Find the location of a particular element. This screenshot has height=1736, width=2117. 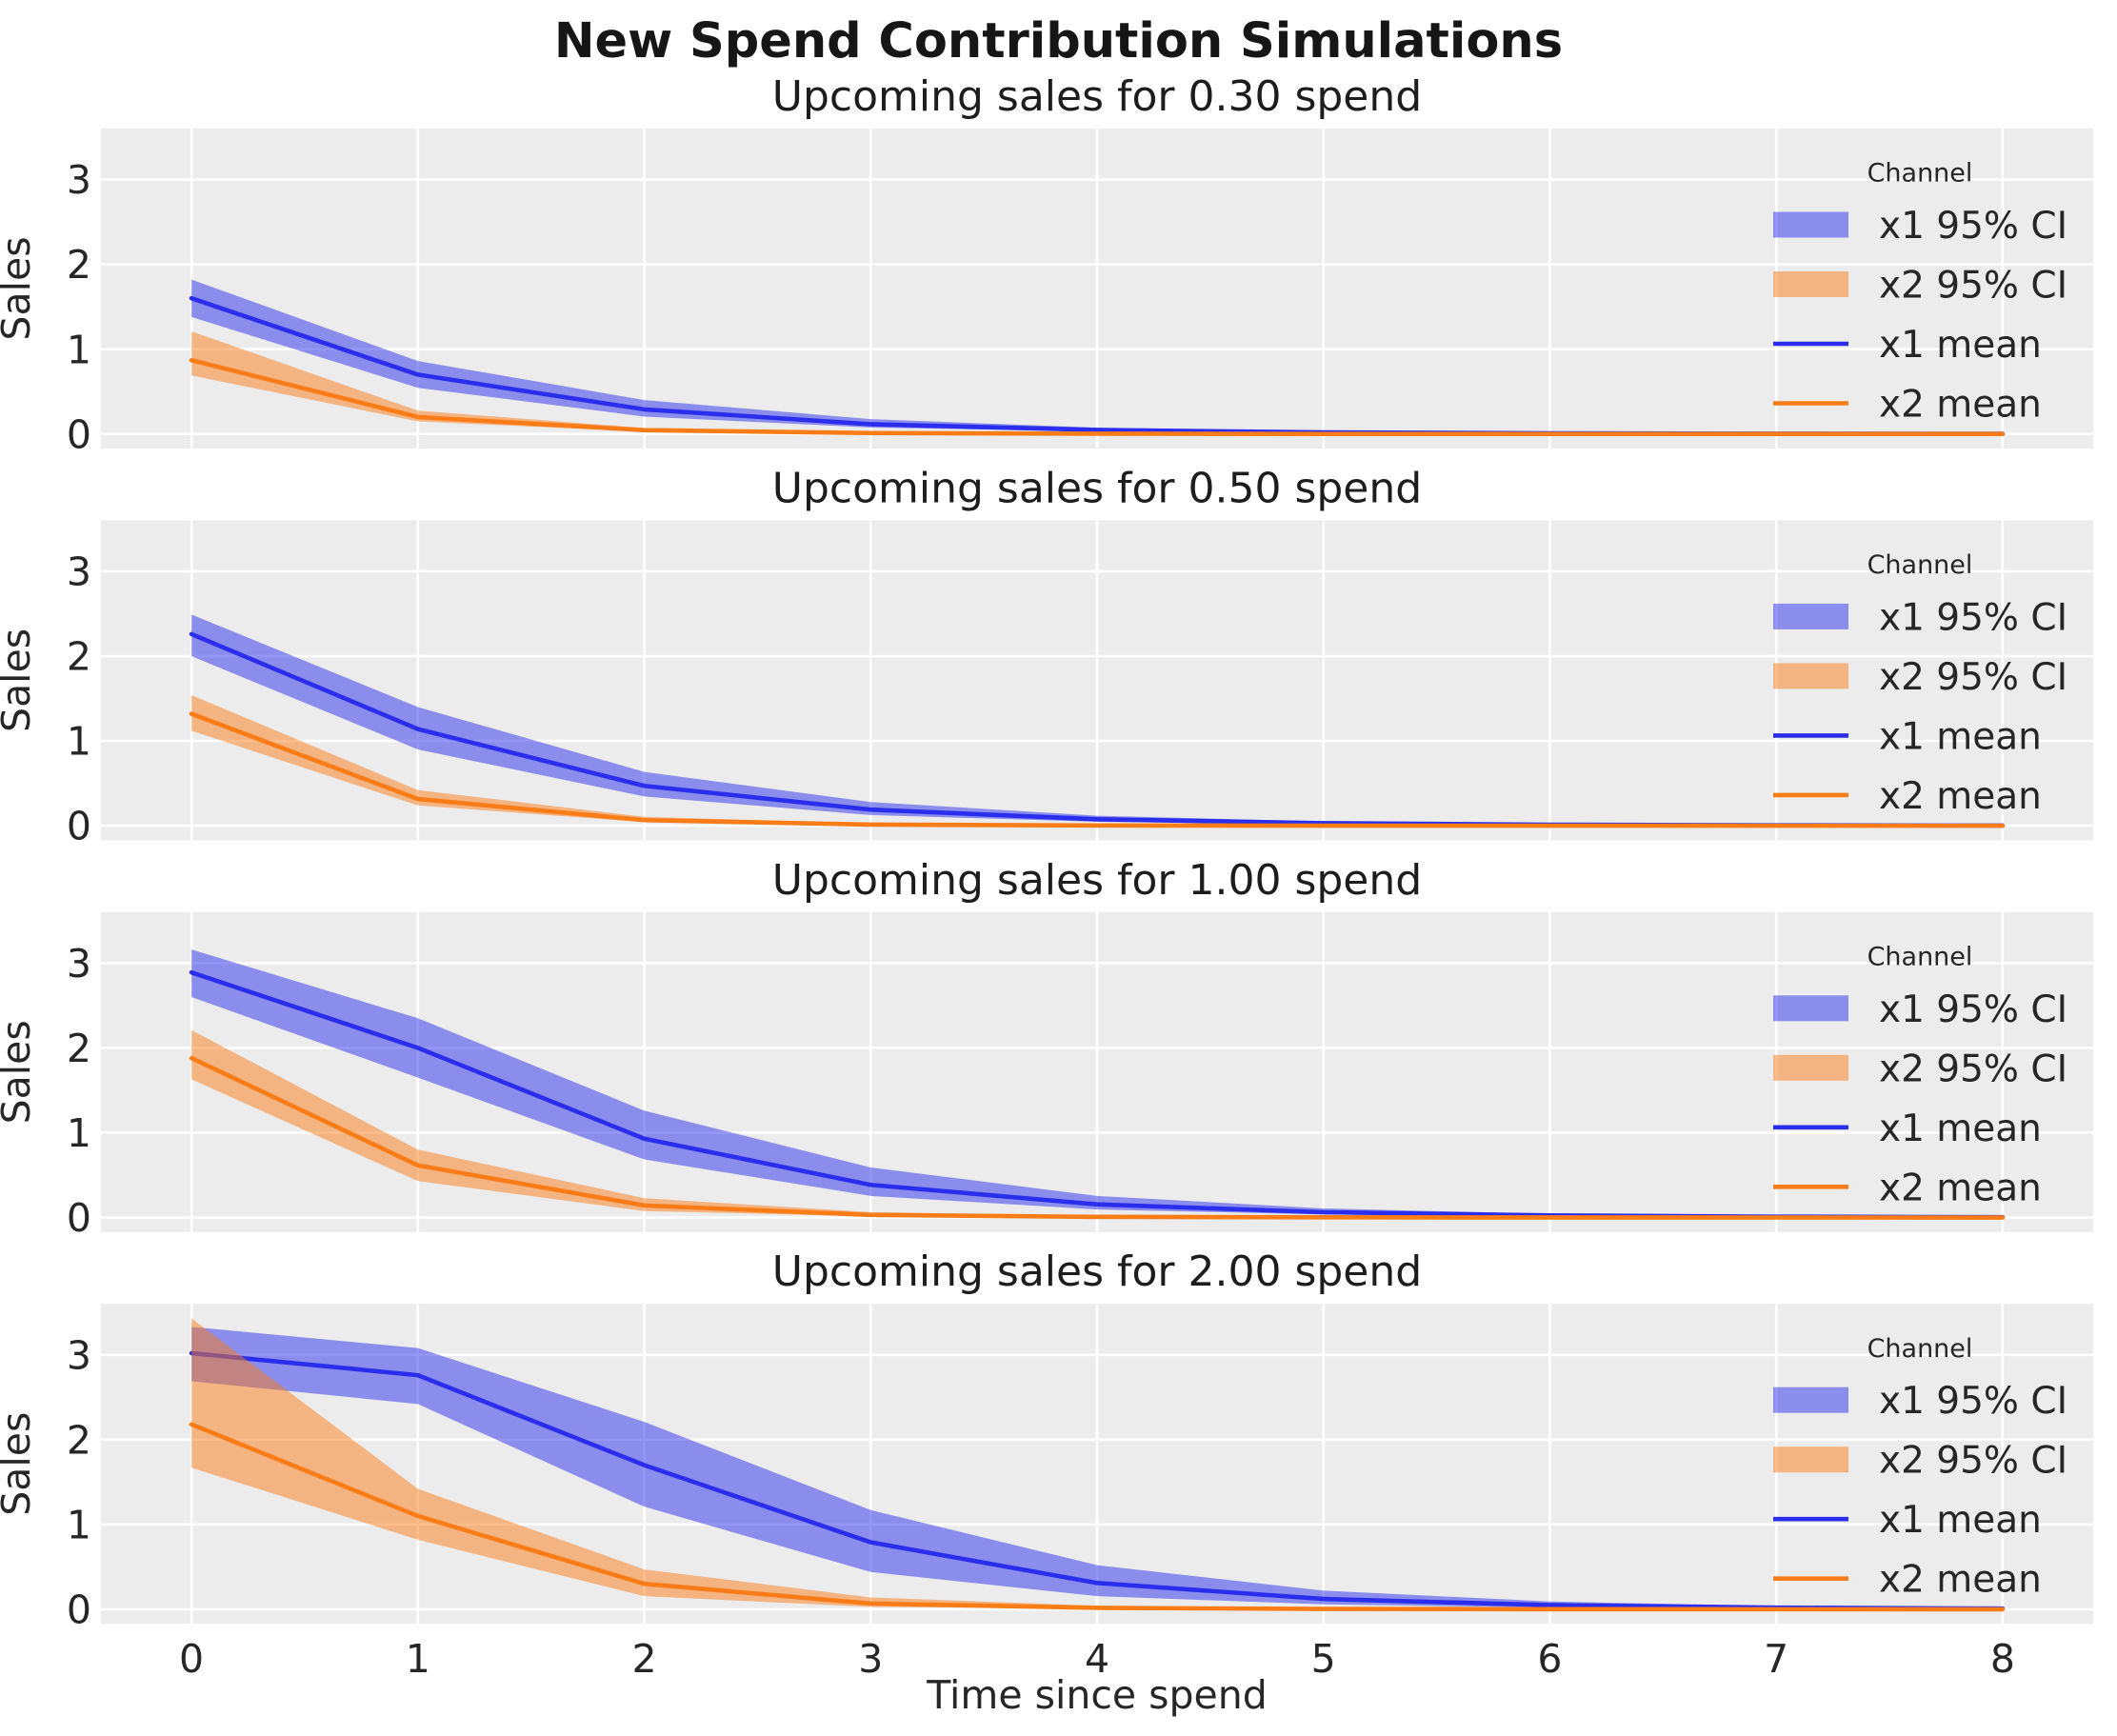

mean-line-x1 is located at coordinates (1097, 1480).